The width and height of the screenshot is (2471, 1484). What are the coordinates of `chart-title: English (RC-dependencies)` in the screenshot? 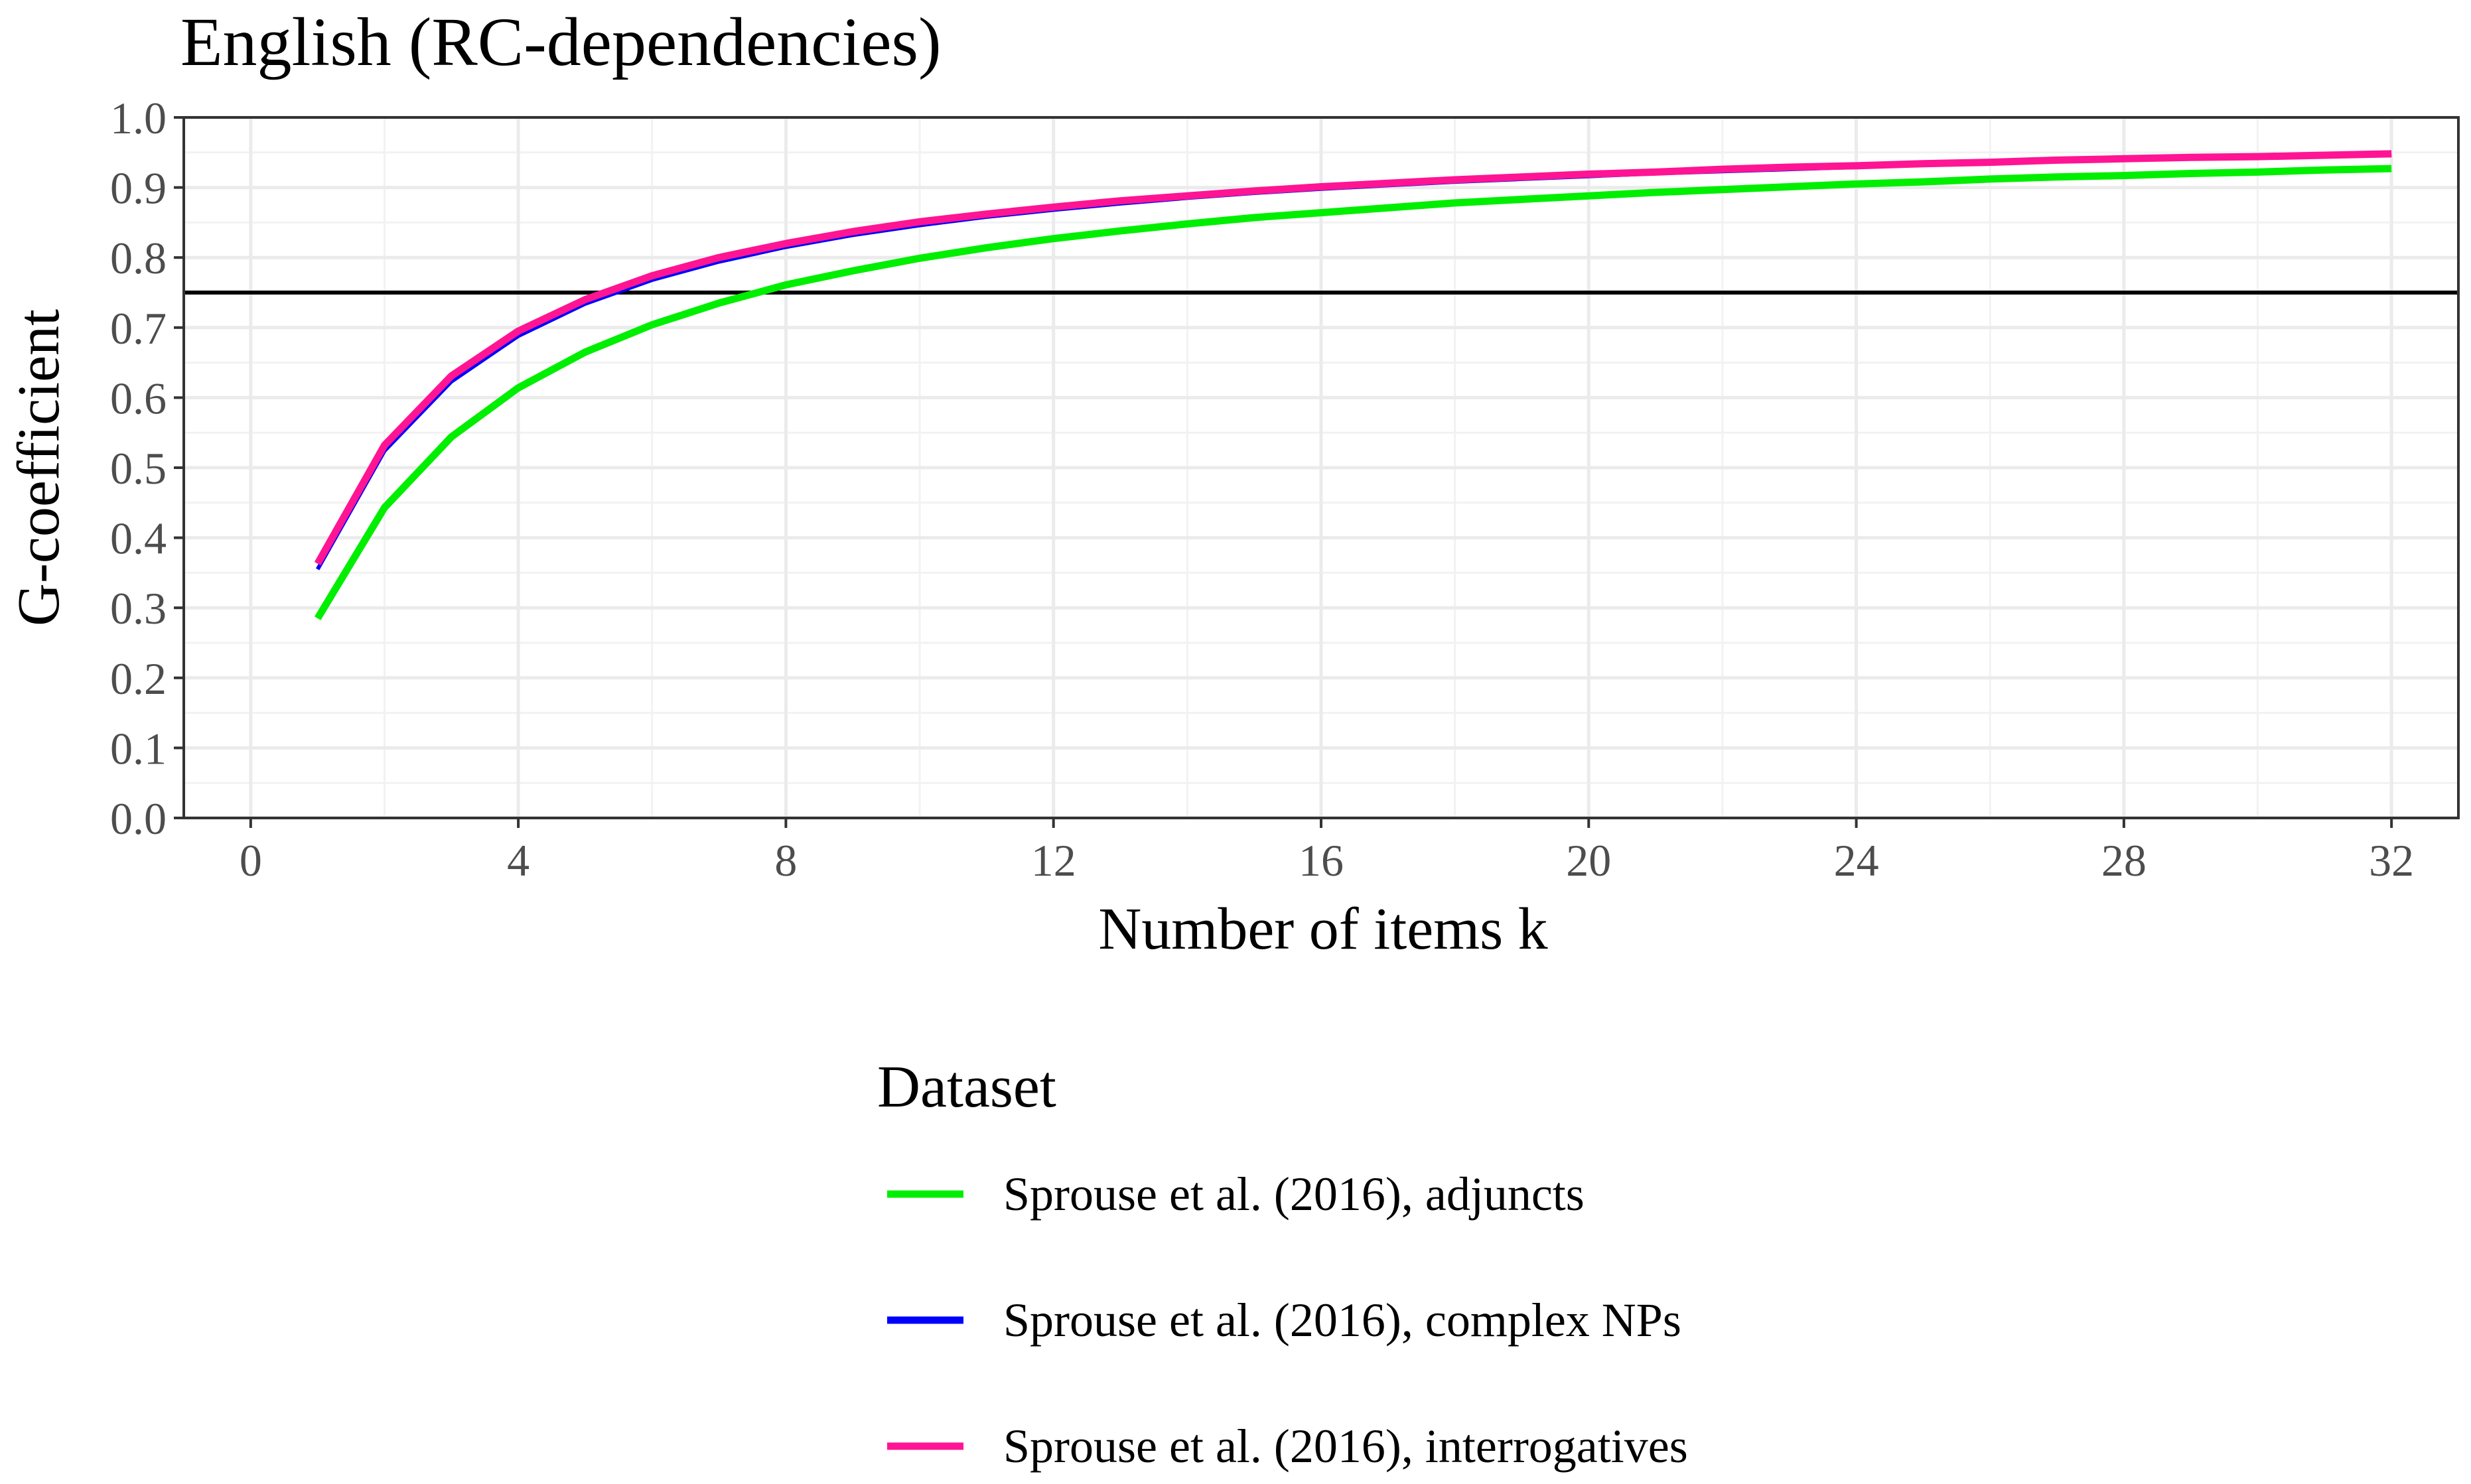 It's located at (561, 42).